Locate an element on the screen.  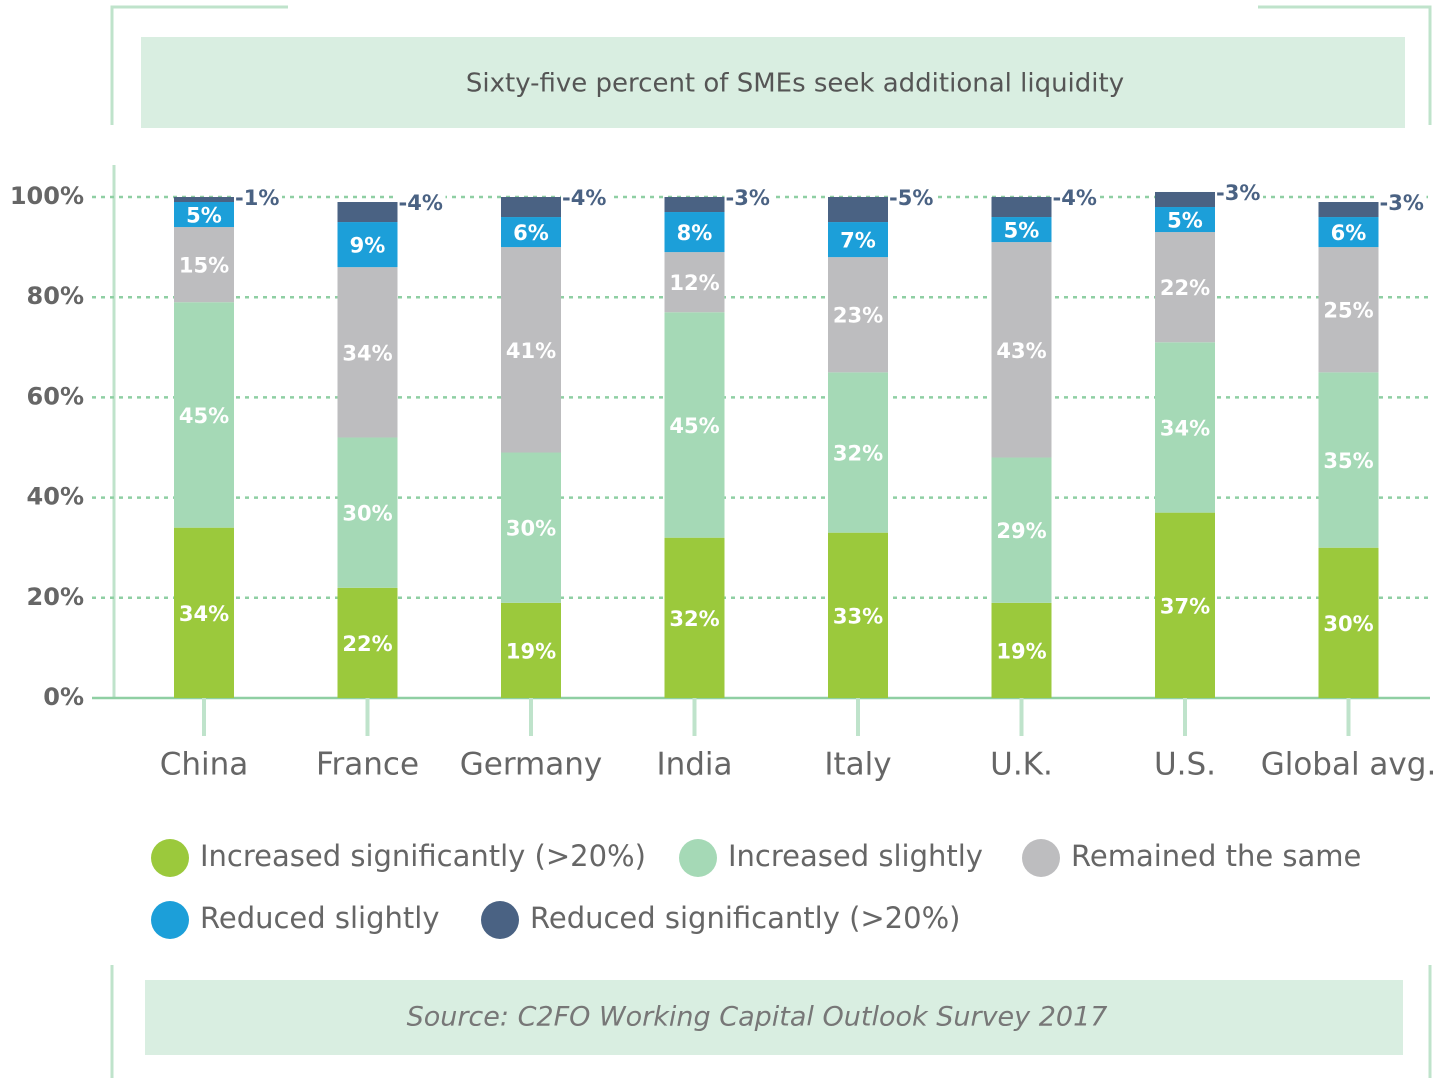
legend-label: Increased slightly is located at coordinates (855, 856).